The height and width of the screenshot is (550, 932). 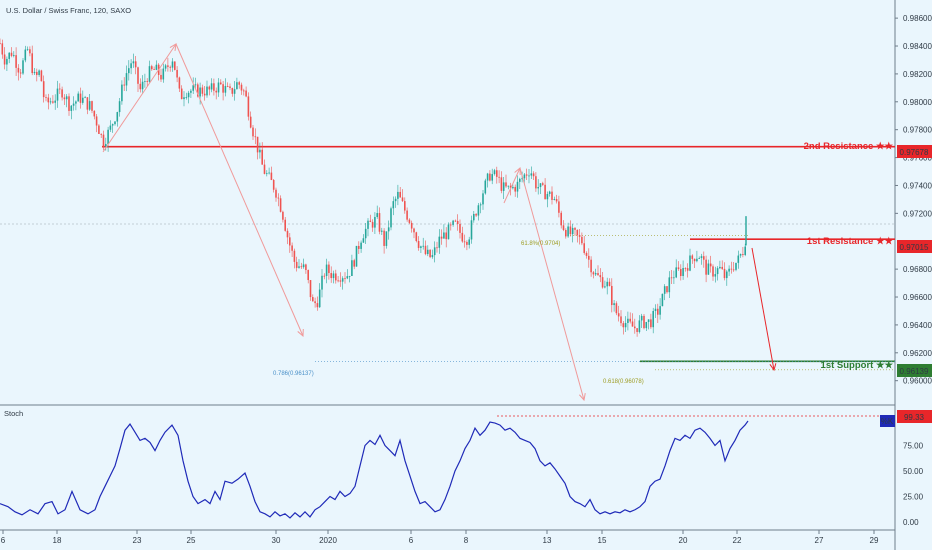 What do you see at coordinates (917, 269) in the screenshot?
I see `price-tick-label: 0.96800` at bounding box center [917, 269].